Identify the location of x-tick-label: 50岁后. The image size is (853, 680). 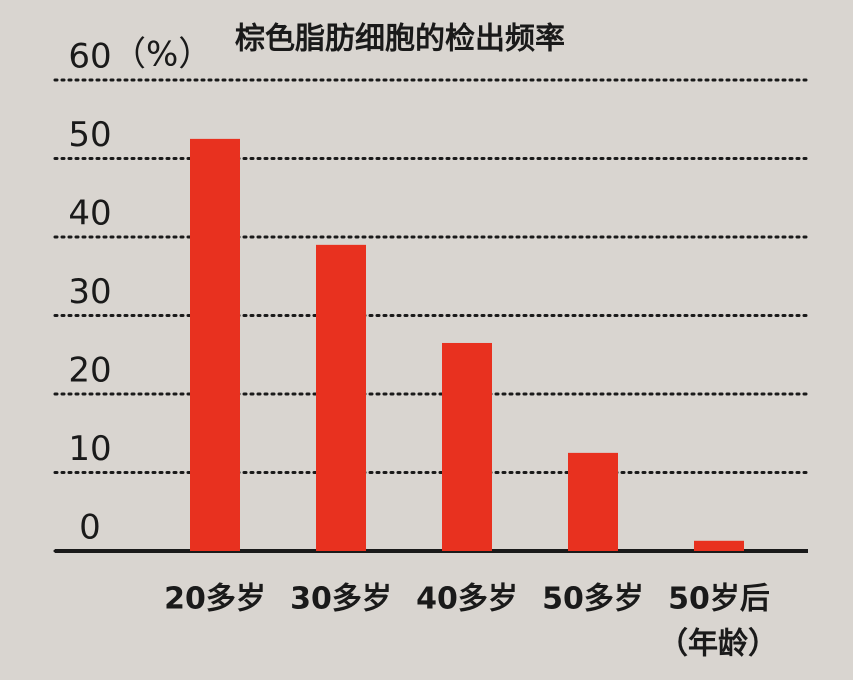
(719, 599).